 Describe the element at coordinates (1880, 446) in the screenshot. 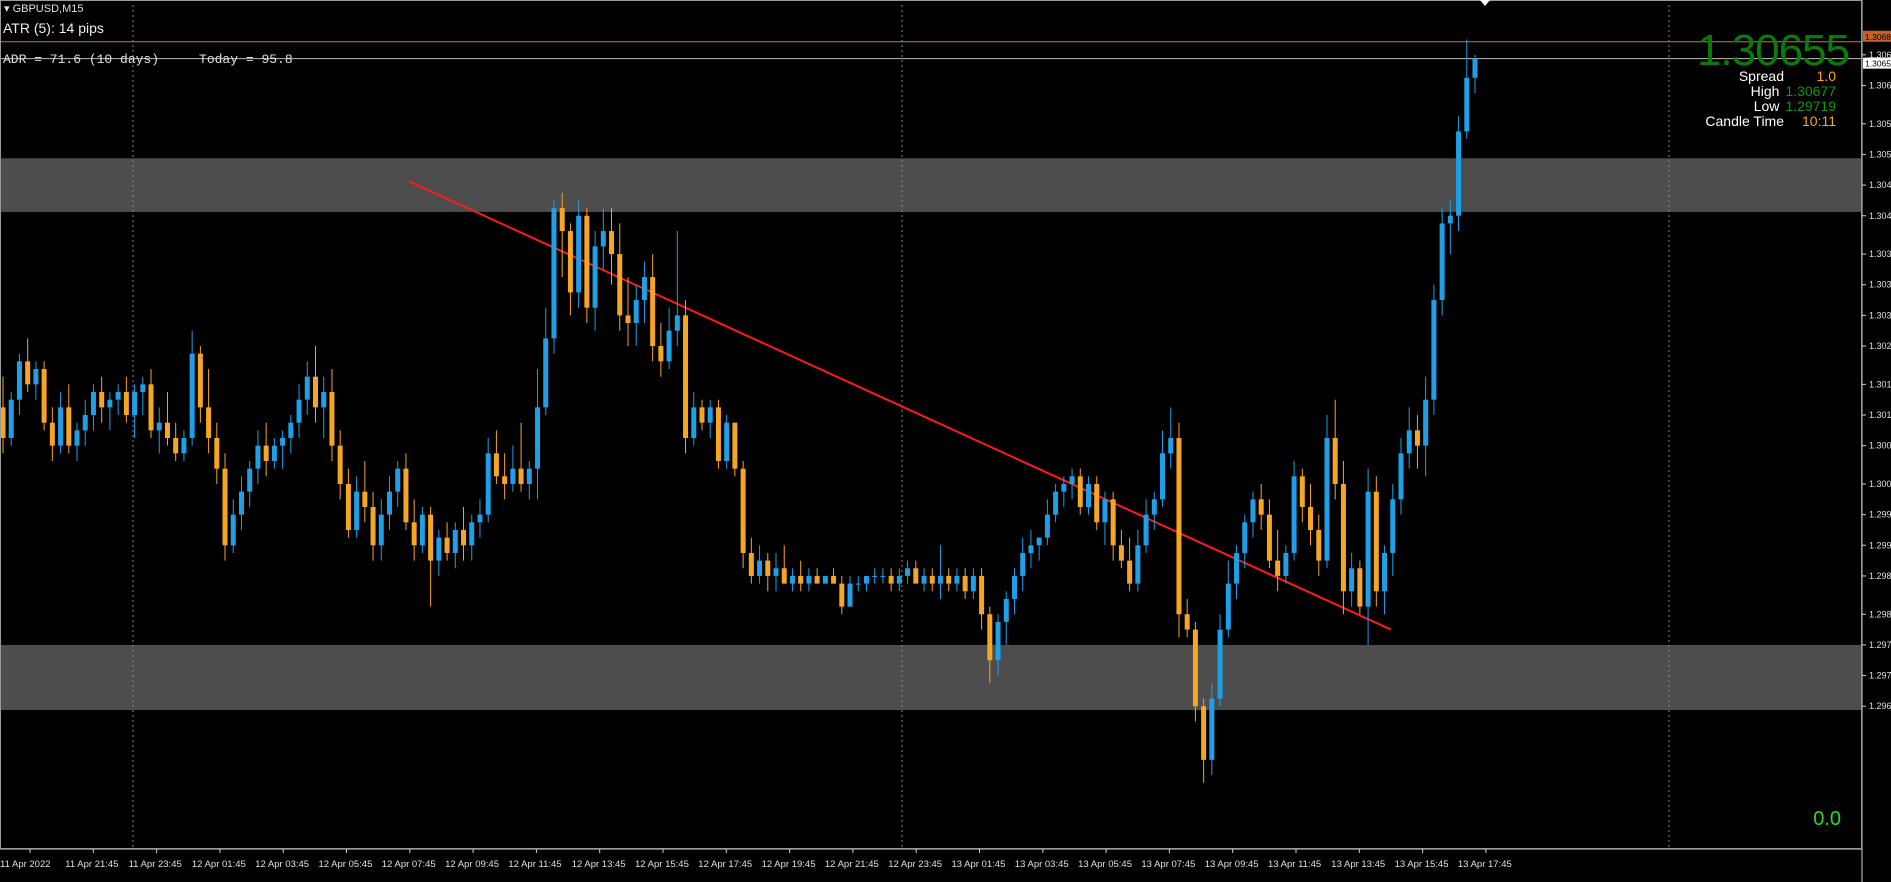

I see `y-tick-label: 1.300` at that location.